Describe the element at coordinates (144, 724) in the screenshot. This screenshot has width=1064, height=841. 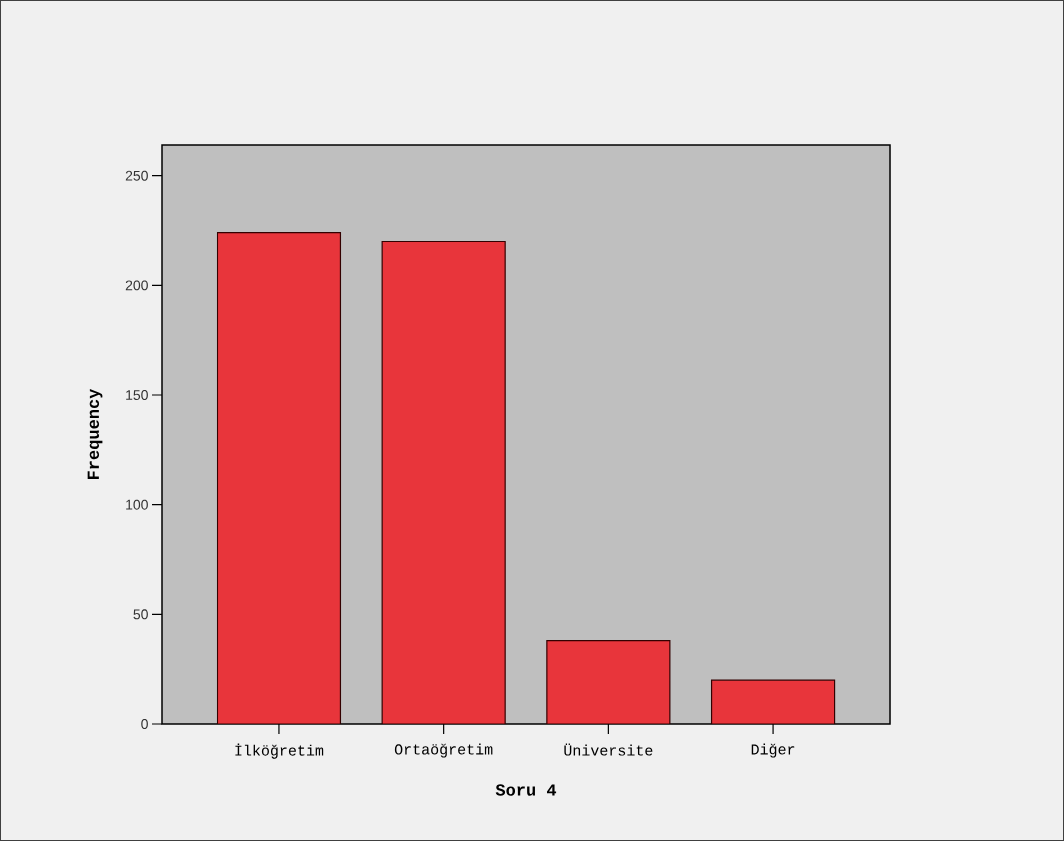
I see `y-tick-label: 0` at that location.